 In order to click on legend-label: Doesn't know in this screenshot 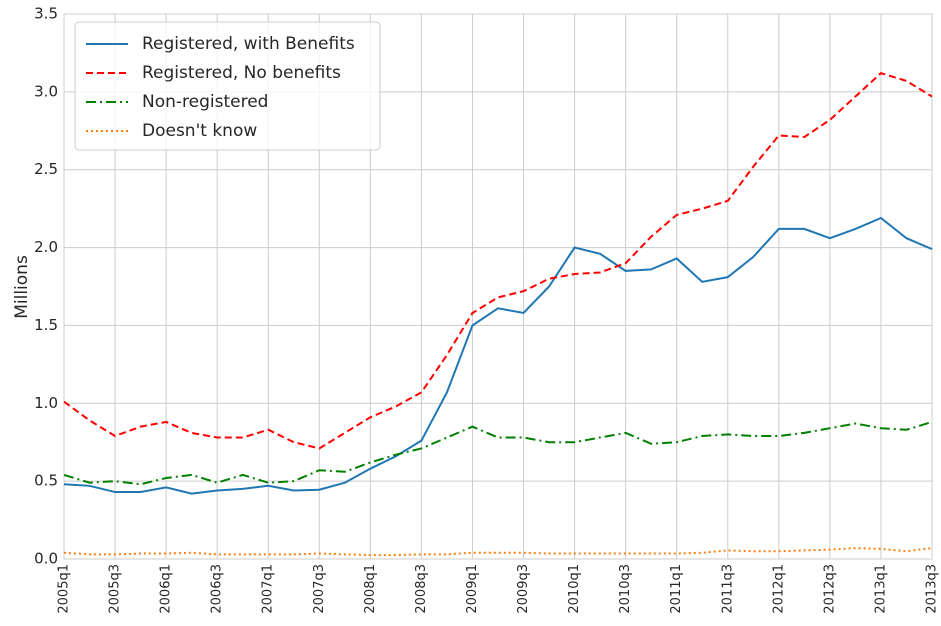, I will do `click(199, 131)`.